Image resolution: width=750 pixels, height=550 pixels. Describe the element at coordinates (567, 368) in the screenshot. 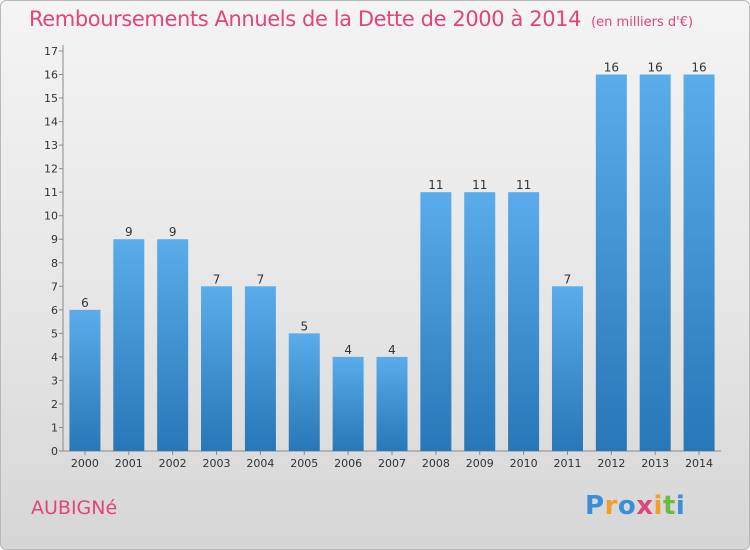

I see `bar-2011` at that location.